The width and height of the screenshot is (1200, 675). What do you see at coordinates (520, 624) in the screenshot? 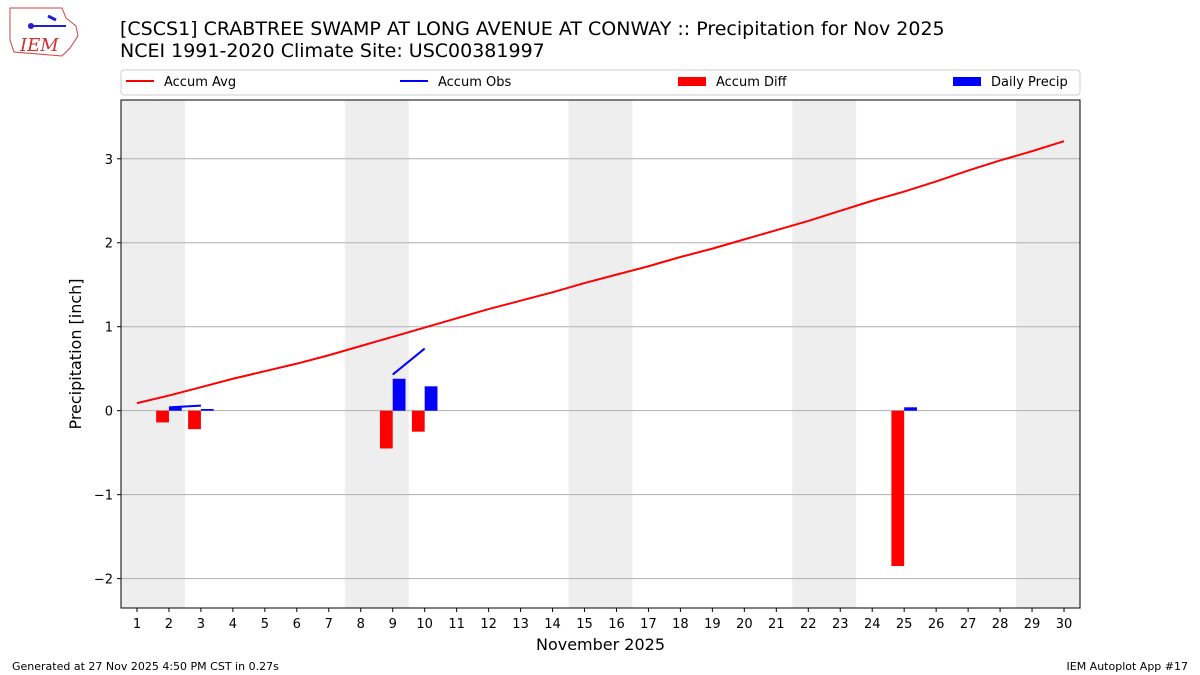
I see `x-tick-label: 13` at bounding box center [520, 624].